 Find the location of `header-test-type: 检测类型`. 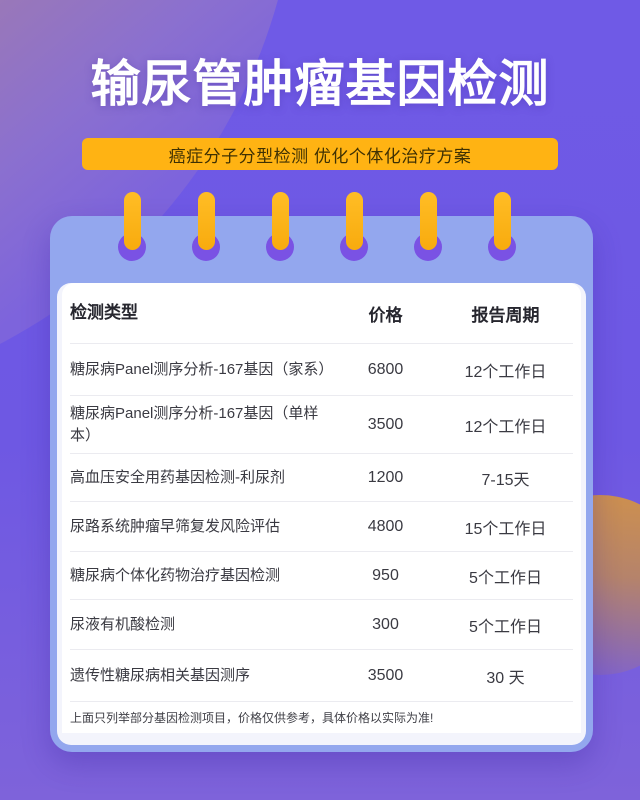

header-test-type: 检测类型 is located at coordinates (104, 312).